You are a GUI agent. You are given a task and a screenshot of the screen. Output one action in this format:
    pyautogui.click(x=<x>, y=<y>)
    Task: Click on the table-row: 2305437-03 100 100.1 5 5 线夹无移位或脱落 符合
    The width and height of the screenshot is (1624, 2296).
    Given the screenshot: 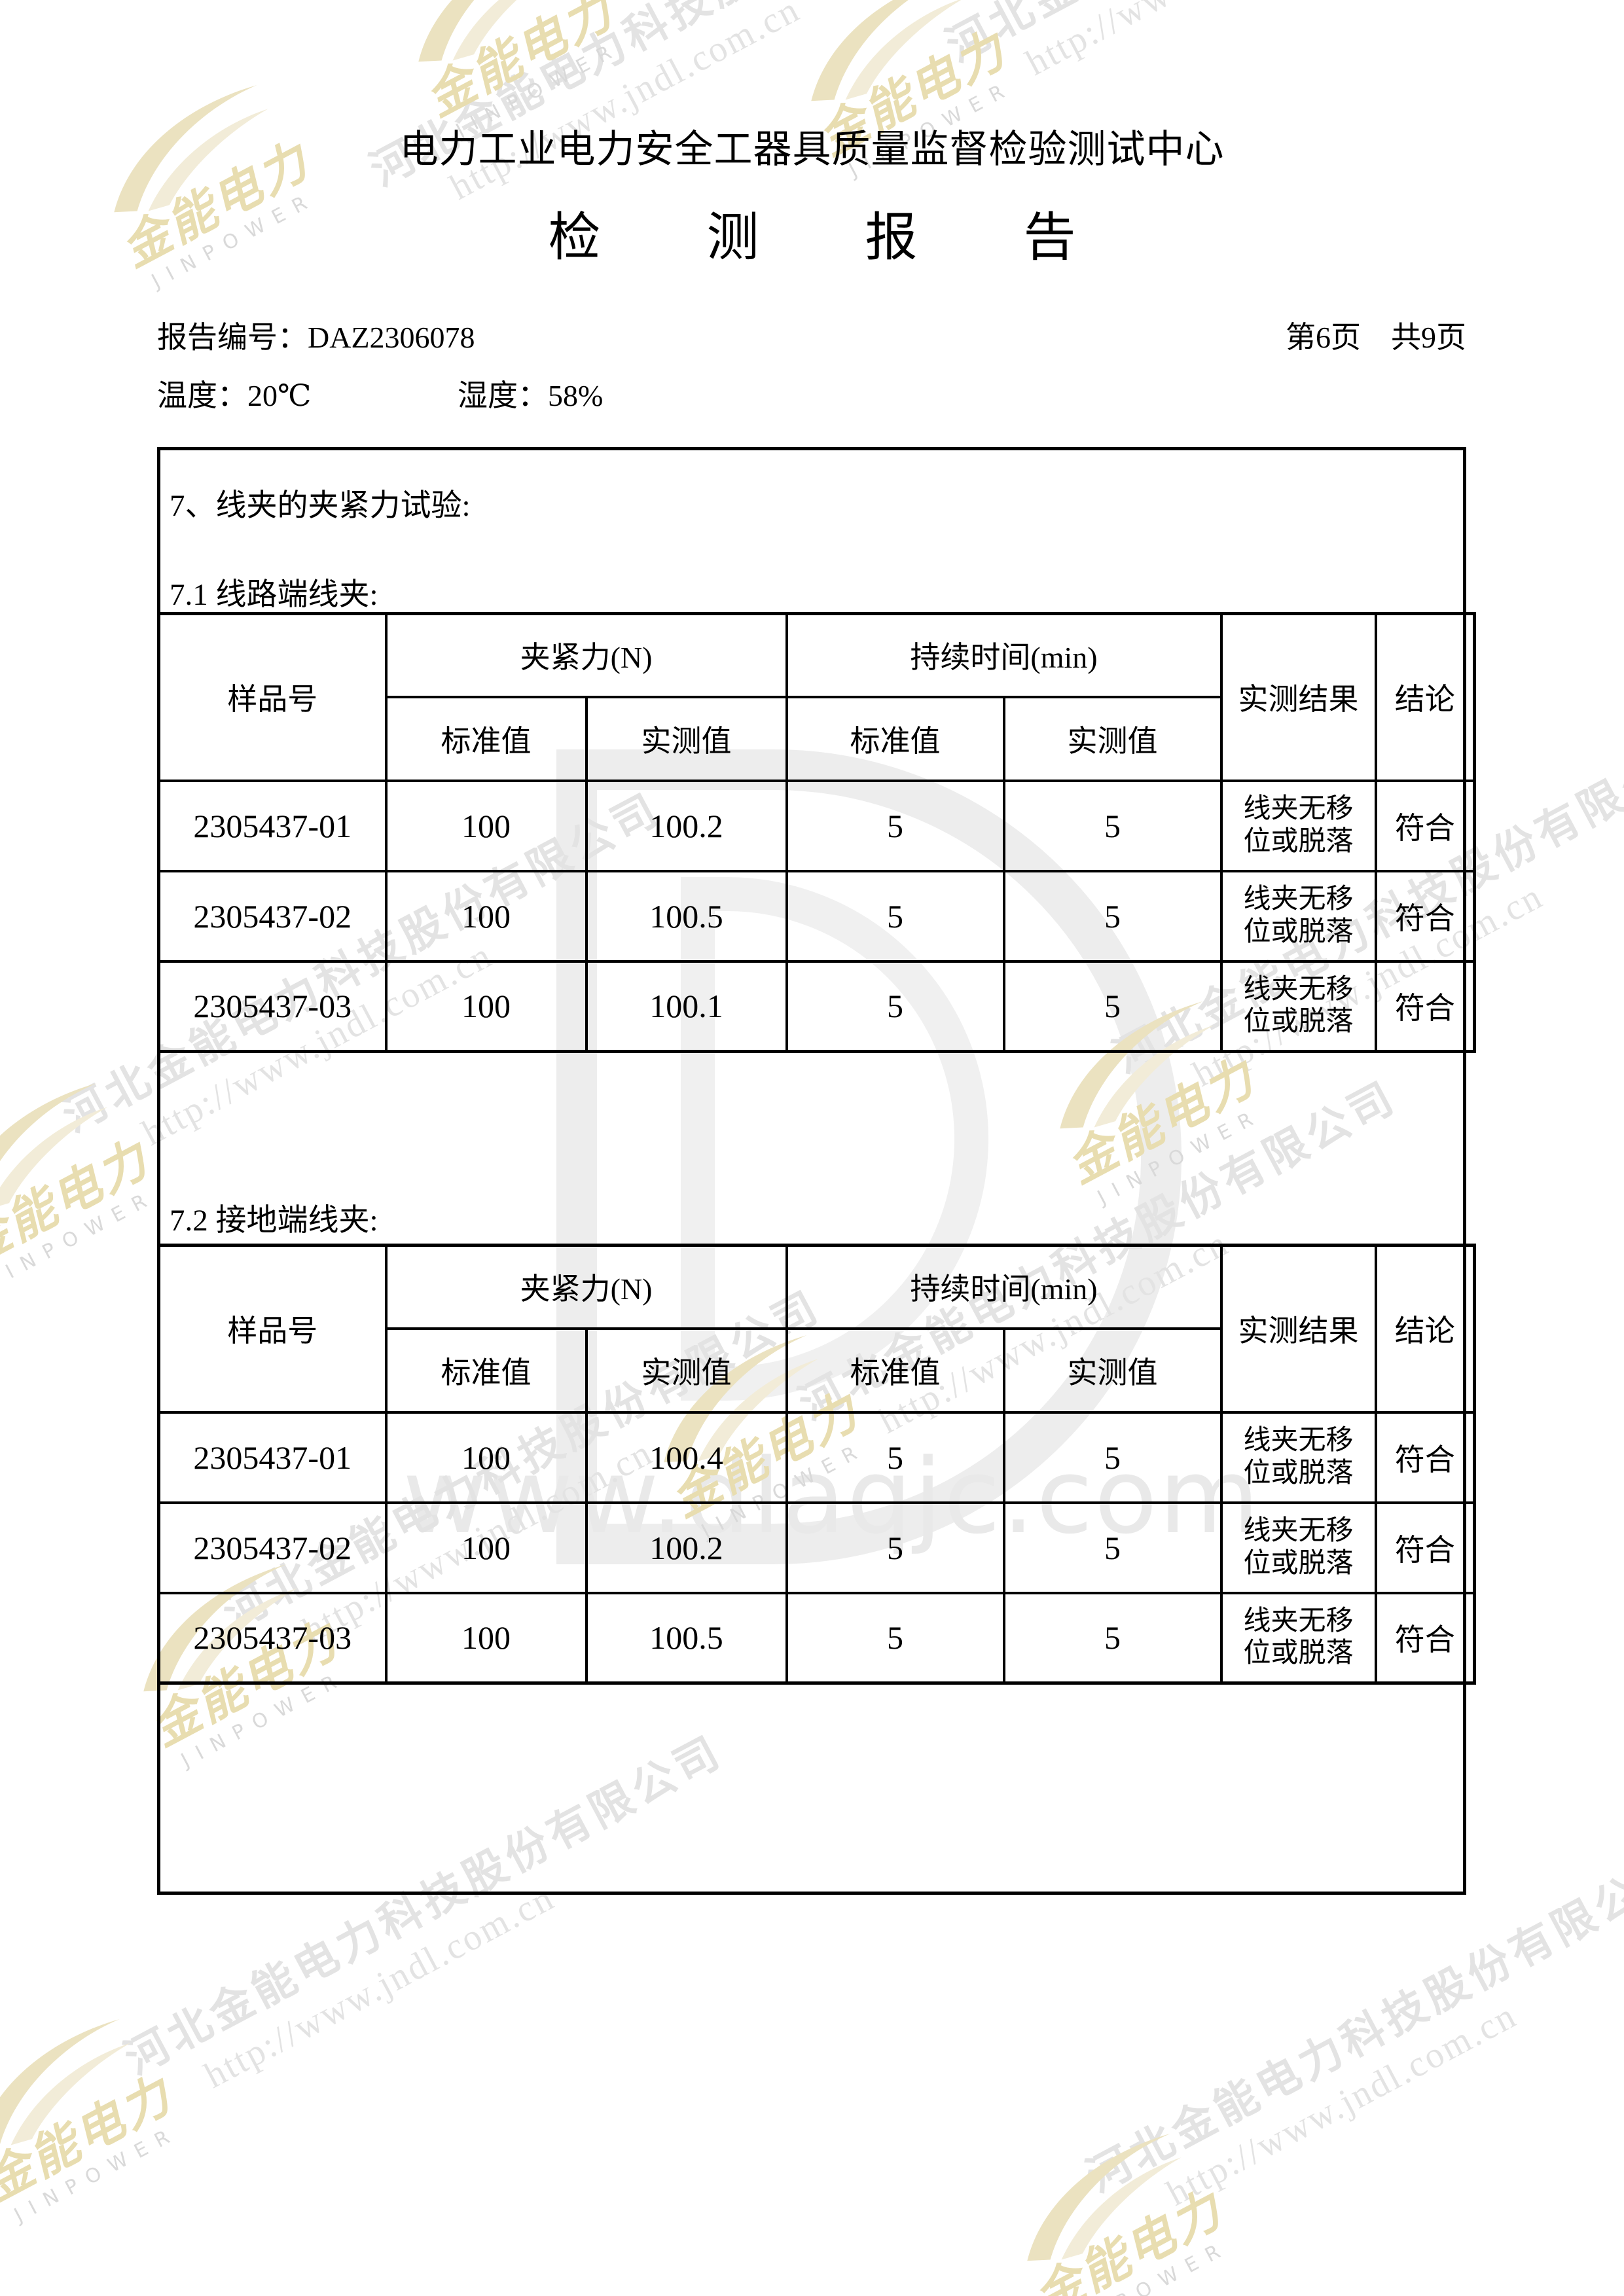 What is the action you would take?
    pyautogui.click(x=816, y=1006)
    